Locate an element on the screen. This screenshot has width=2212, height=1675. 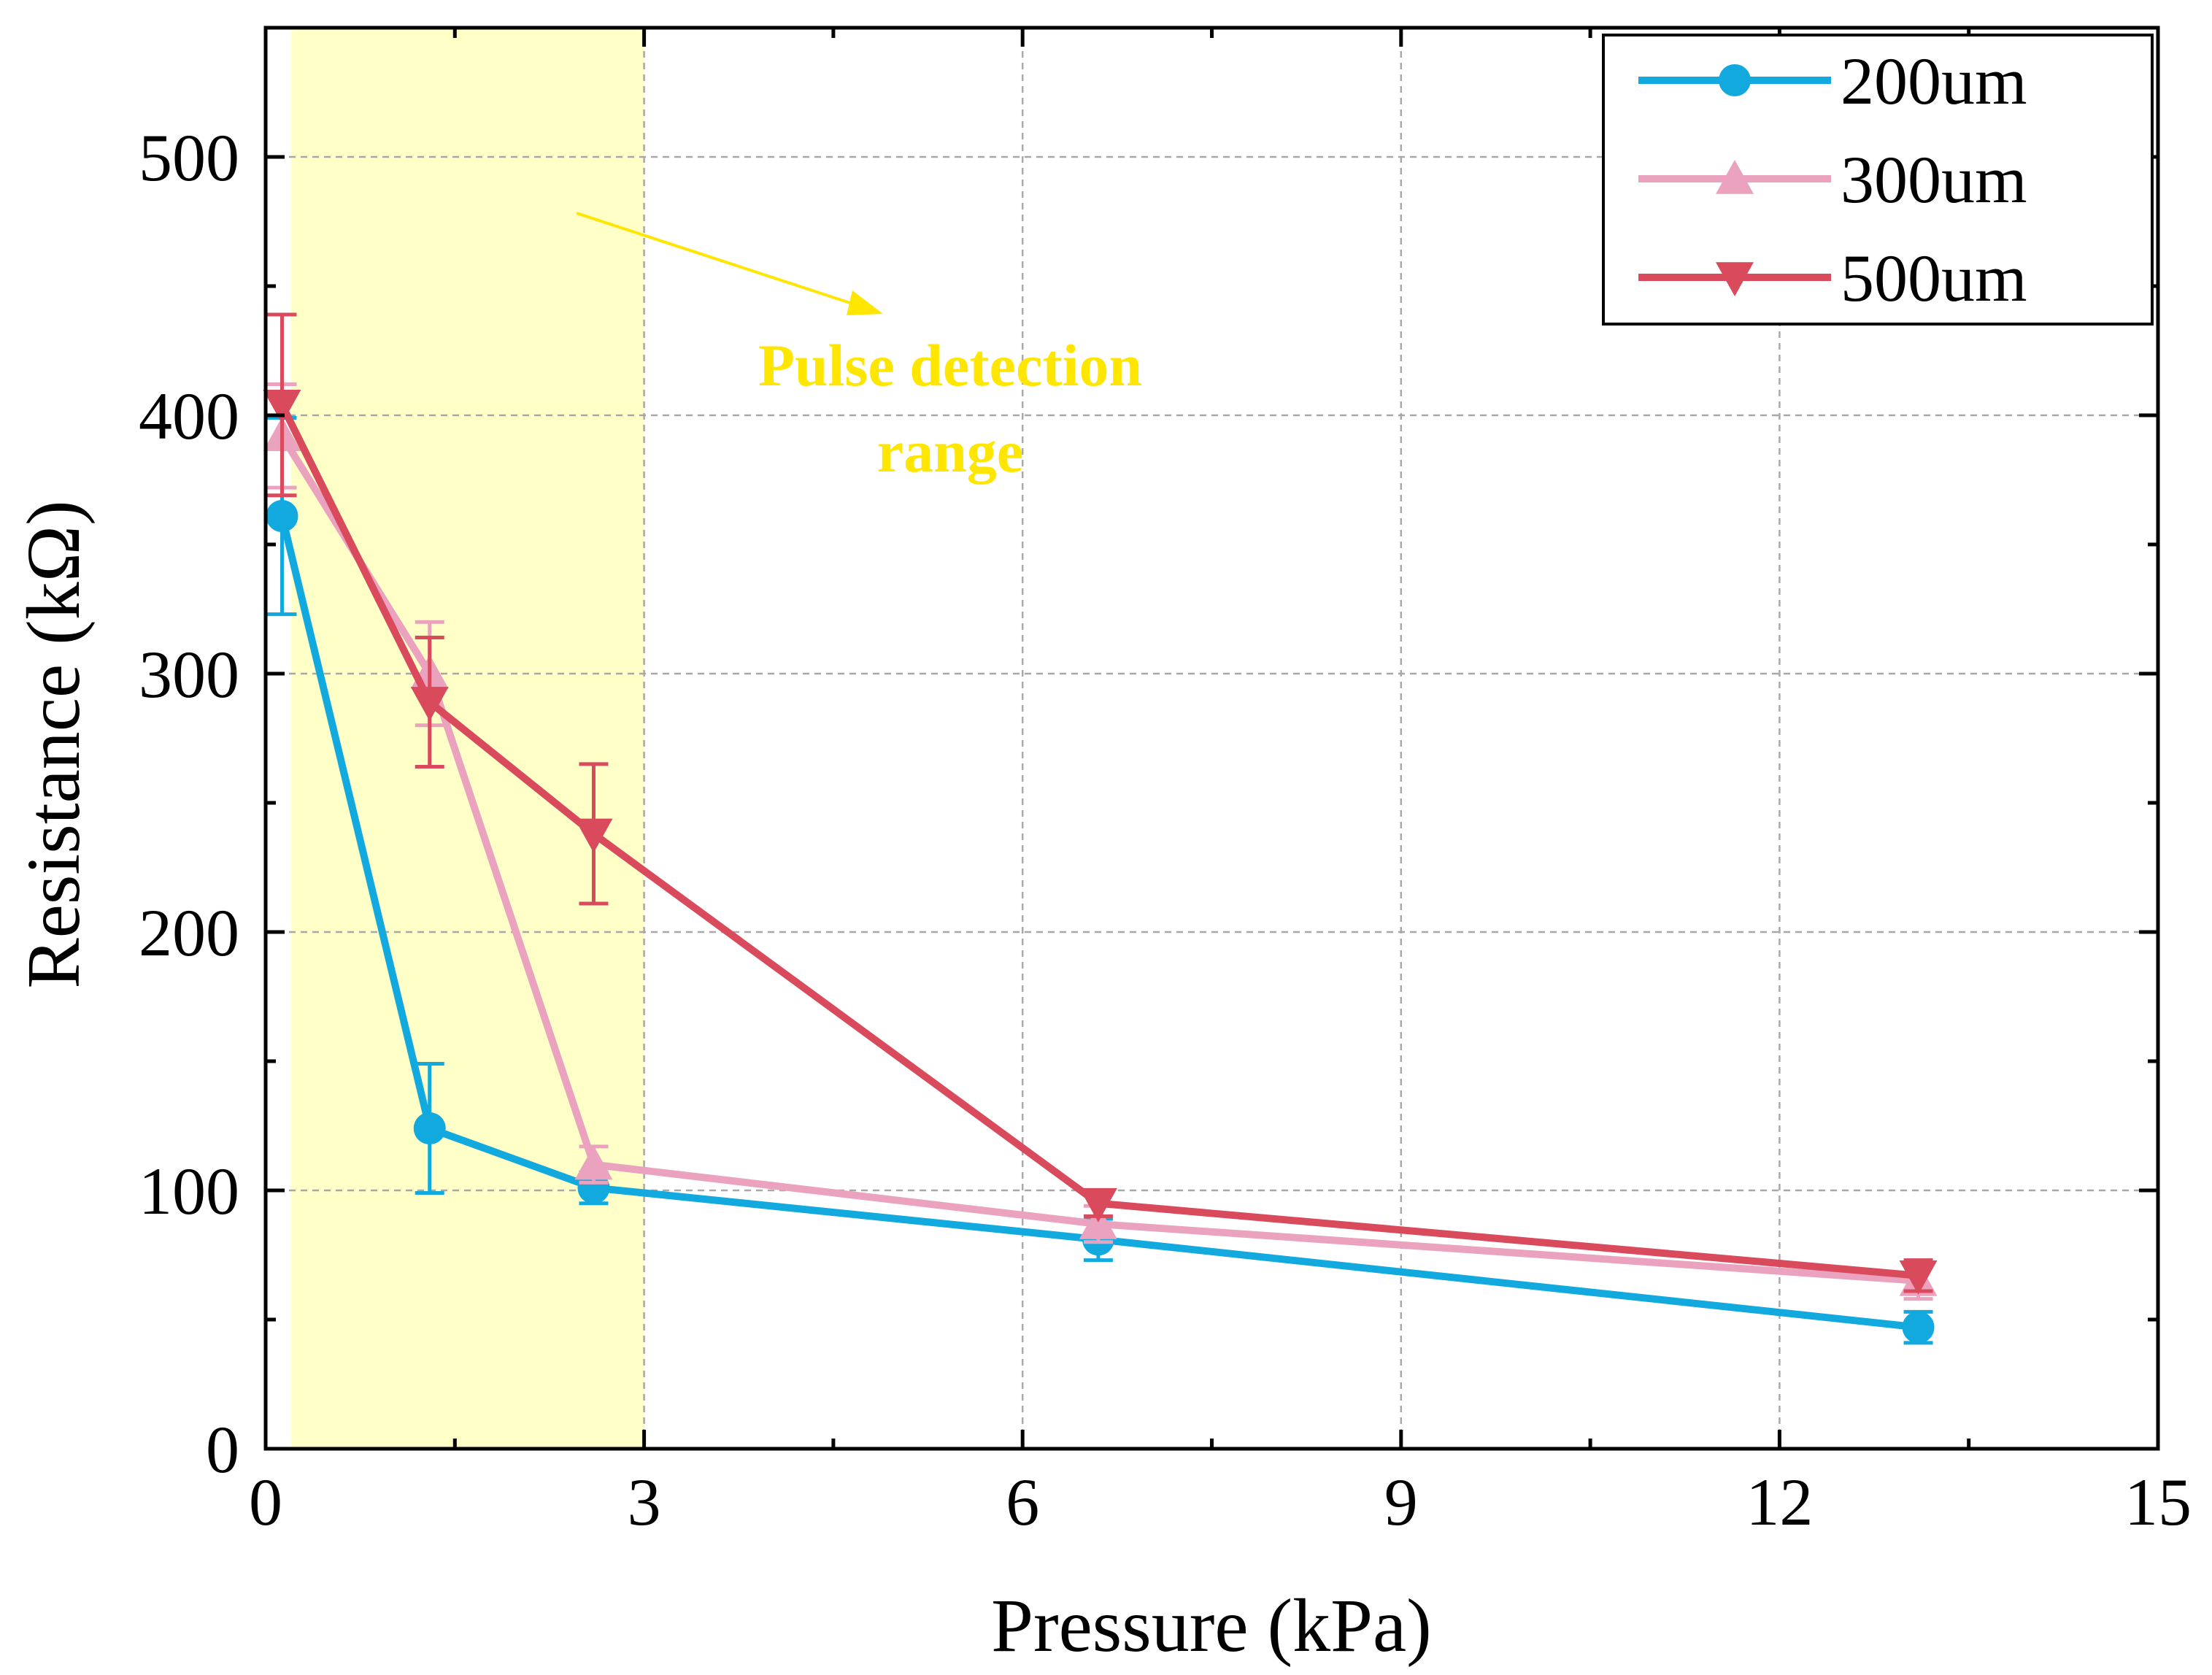
x-tick-label-5: 15 is located at coordinates (2158, 1502).